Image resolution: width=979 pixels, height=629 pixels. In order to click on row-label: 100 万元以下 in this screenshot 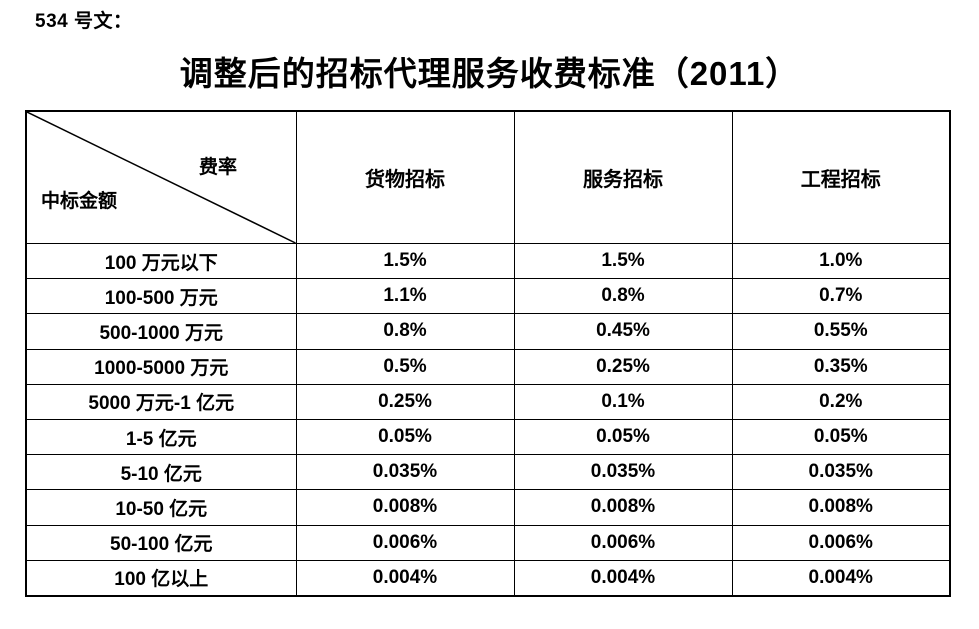, I will do `click(161, 261)`.